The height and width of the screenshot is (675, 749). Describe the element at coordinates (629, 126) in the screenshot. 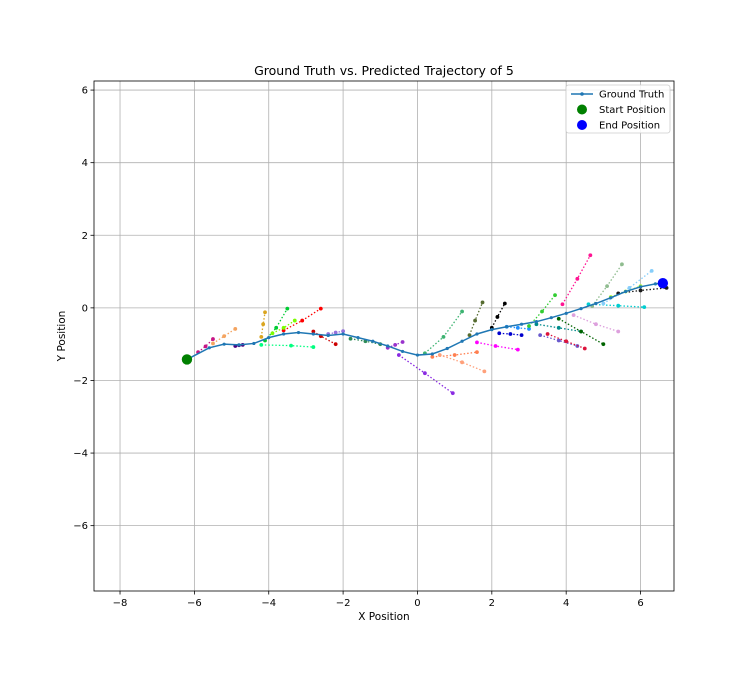

I see `legend-label: End Position` at that location.